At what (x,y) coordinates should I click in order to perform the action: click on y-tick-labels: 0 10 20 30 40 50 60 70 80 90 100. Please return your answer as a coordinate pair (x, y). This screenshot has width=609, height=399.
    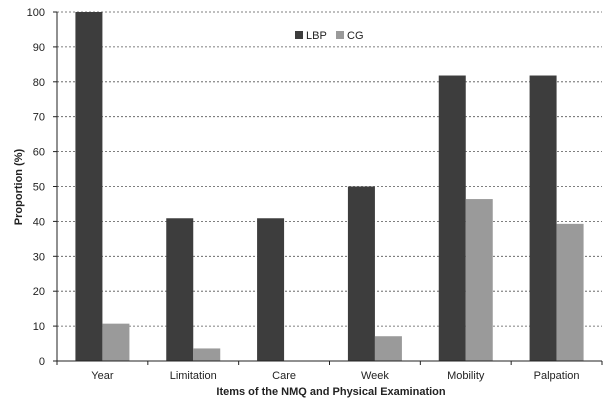
    Looking at the image, I should click on (36, 187).